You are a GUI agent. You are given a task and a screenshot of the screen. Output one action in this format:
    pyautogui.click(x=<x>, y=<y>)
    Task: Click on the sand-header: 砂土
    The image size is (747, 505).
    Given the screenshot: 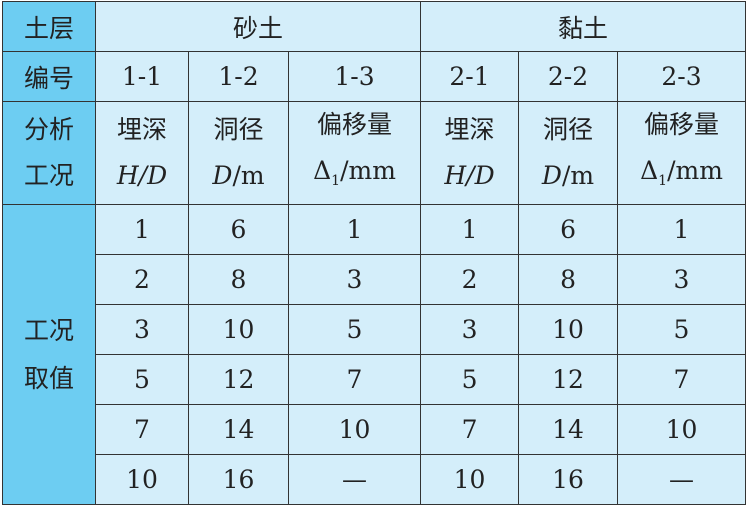 What is the action you would take?
    pyautogui.click(x=258, y=26)
    